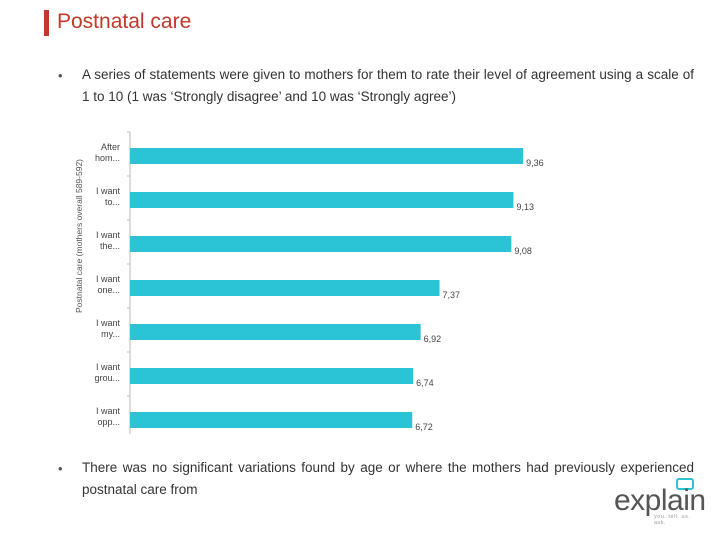 The height and width of the screenshot is (540, 720). Describe the element at coordinates (124, 21) in the screenshot. I see `page-title: Postnatal care` at that location.